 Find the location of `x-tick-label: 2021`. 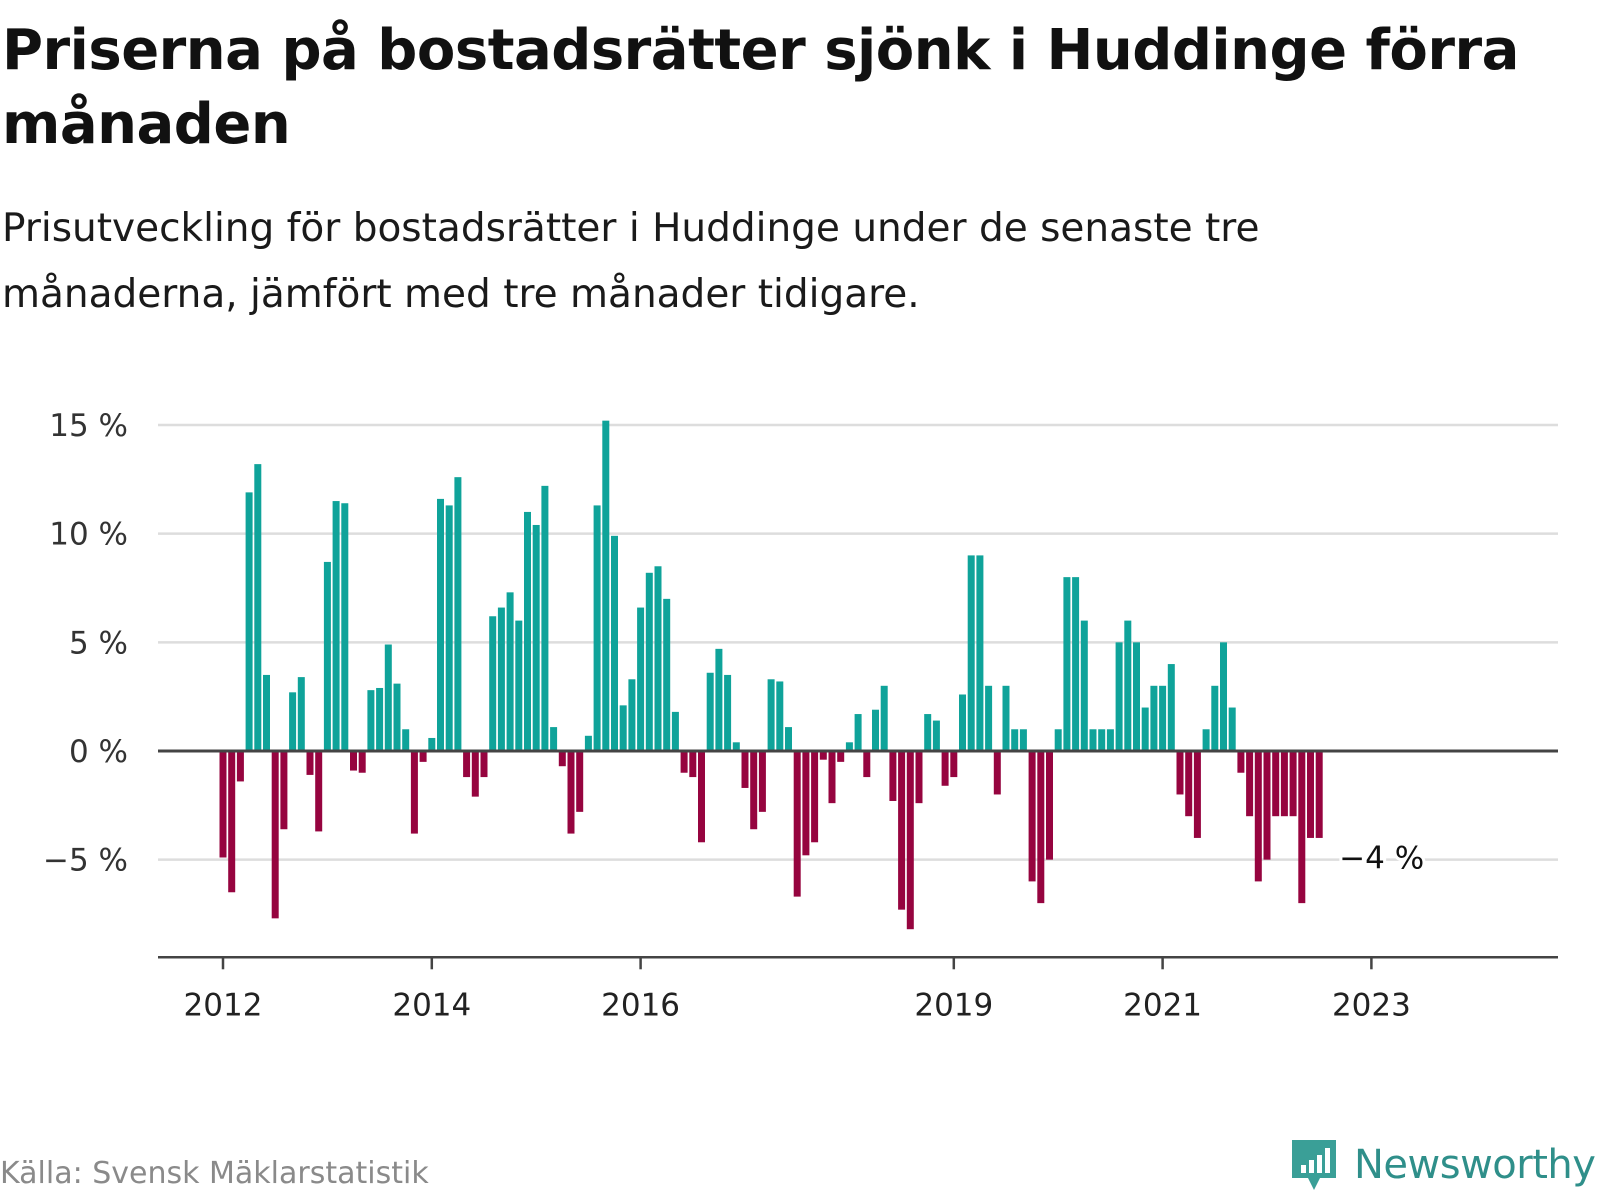

x-tick-label: 2021 is located at coordinates (1162, 1005).